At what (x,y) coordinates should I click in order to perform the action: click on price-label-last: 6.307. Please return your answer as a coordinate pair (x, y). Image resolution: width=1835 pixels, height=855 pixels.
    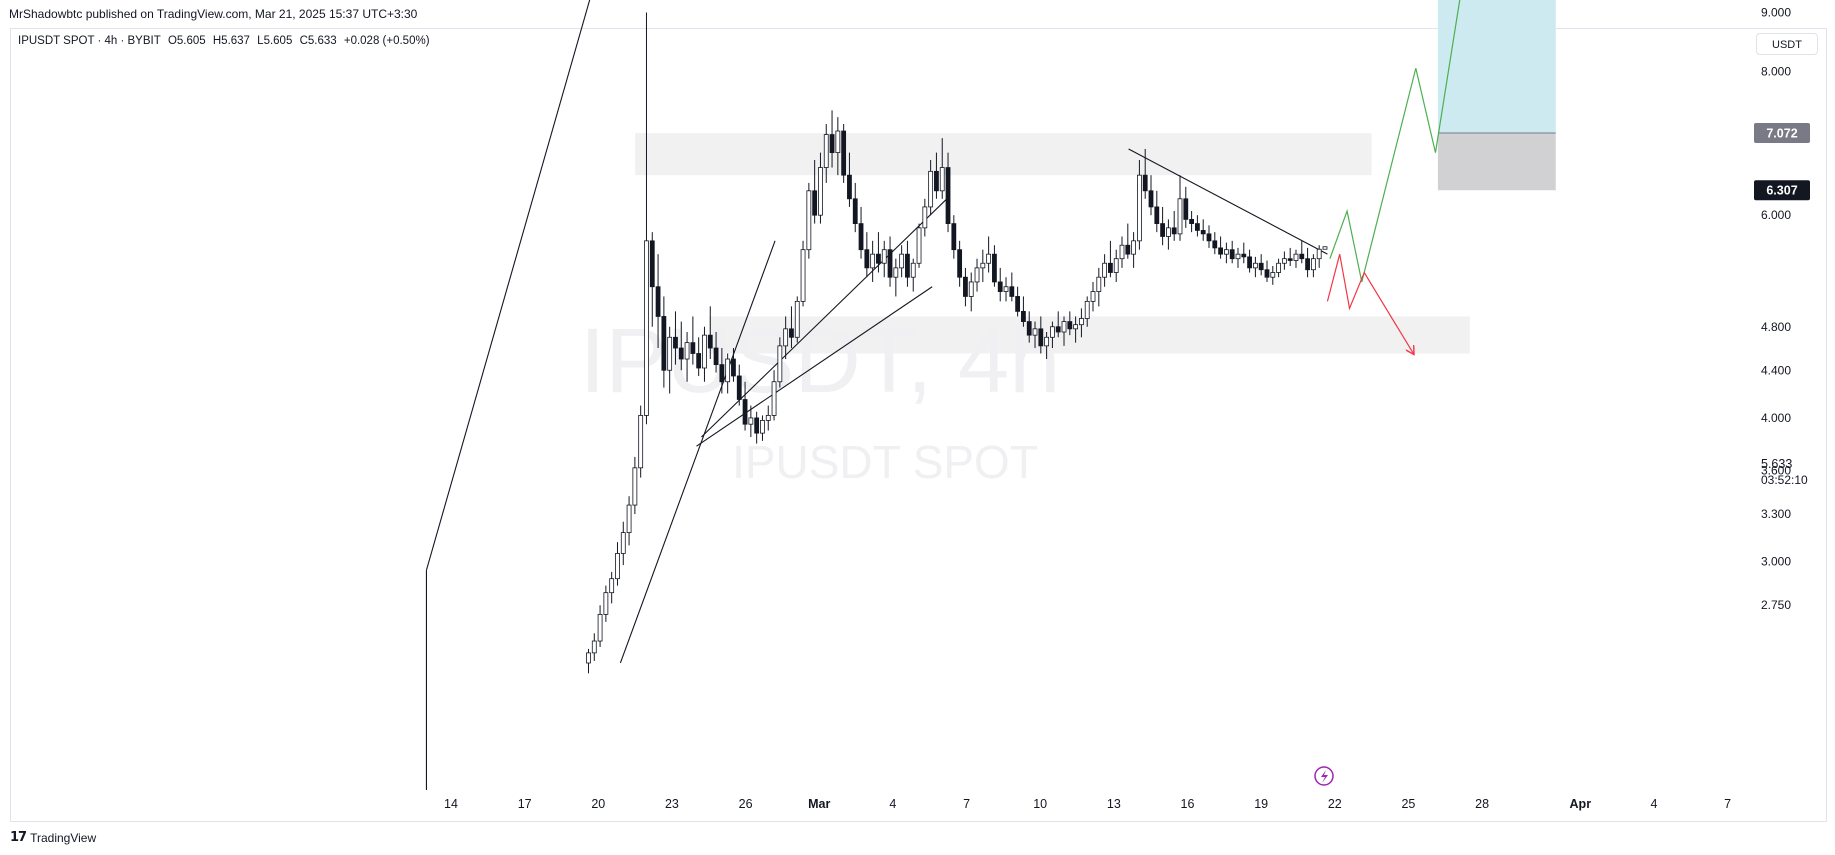
    Looking at the image, I should click on (1781, 191).